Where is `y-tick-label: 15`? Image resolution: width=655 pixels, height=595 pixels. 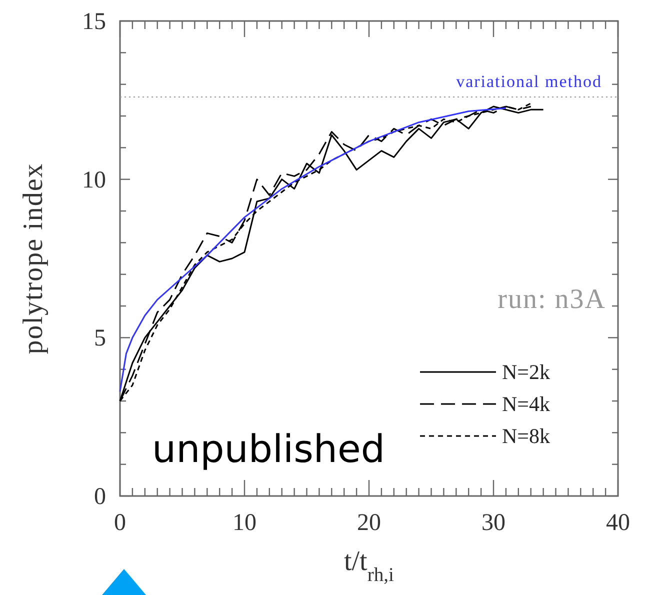
y-tick-label: 15 is located at coordinates (94, 22).